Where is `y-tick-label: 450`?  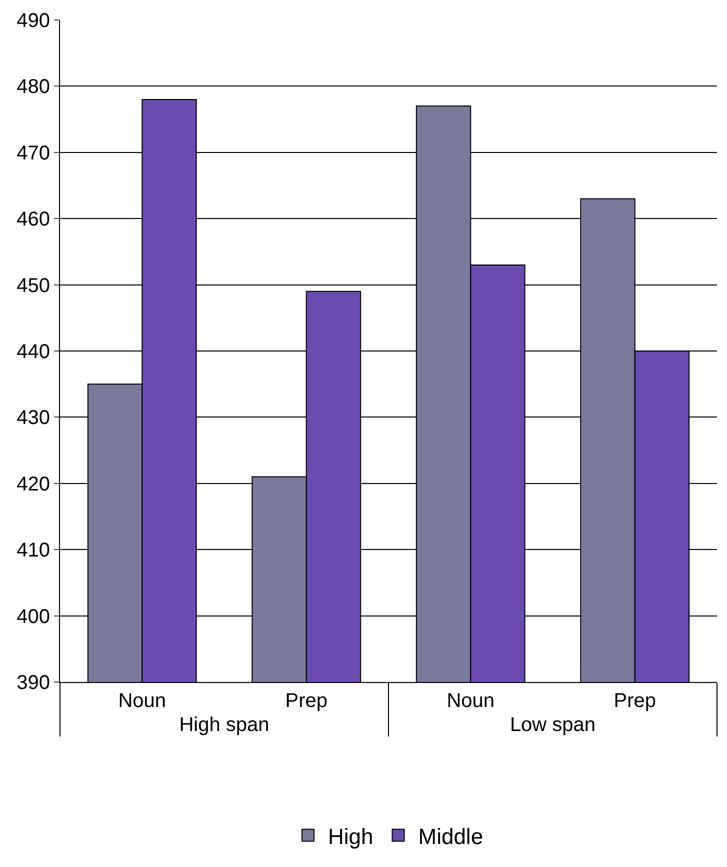
y-tick-label: 450 is located at coordinates (33, 285).